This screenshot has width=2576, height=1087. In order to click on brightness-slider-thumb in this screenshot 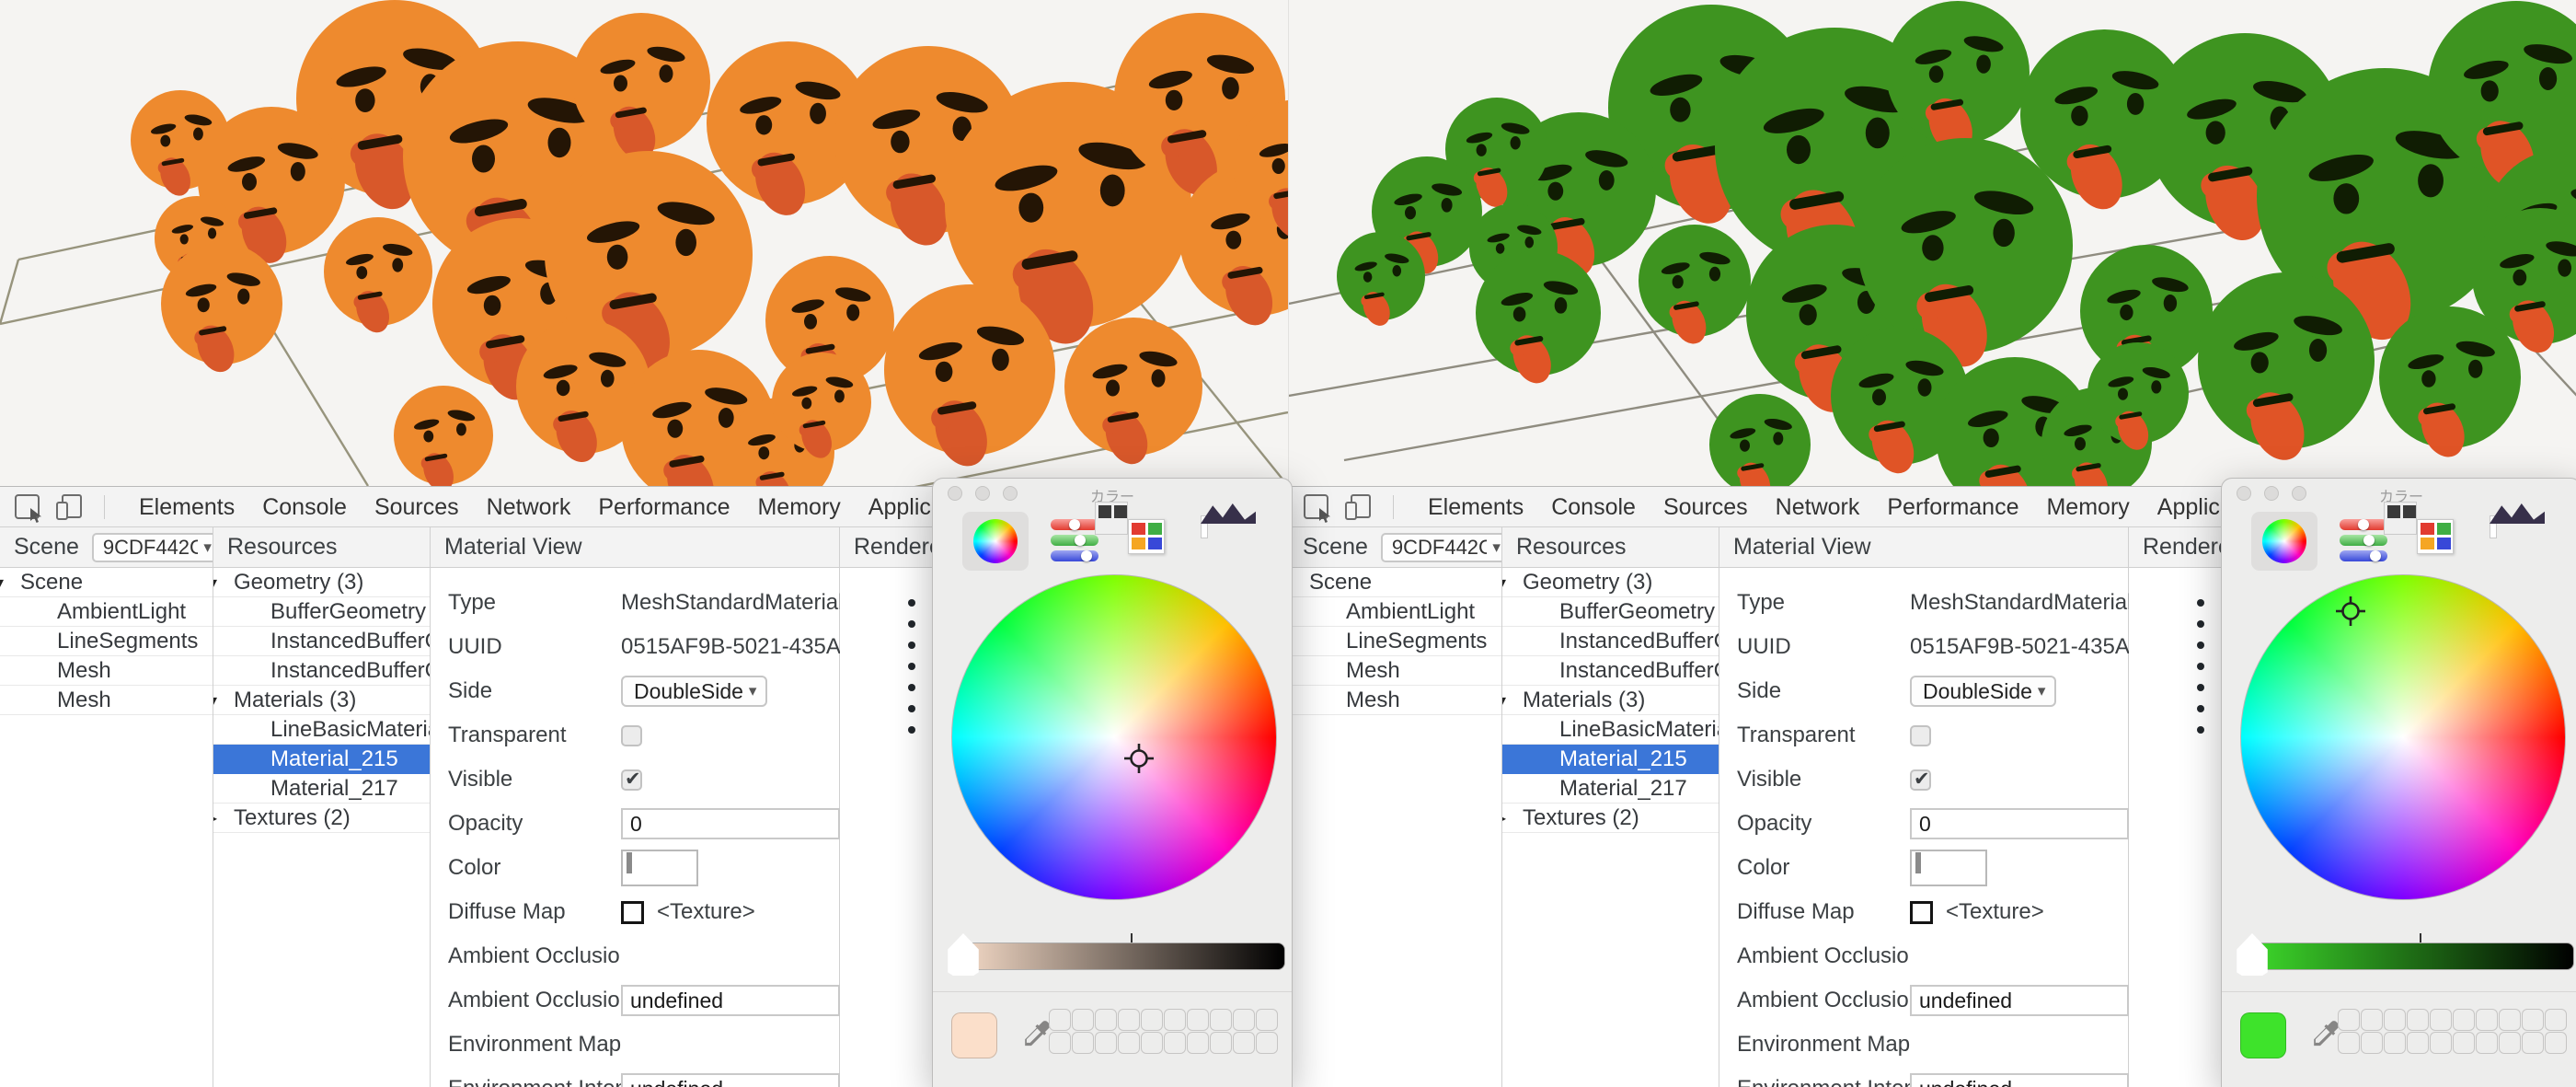, I will do `click(963, 955)`.